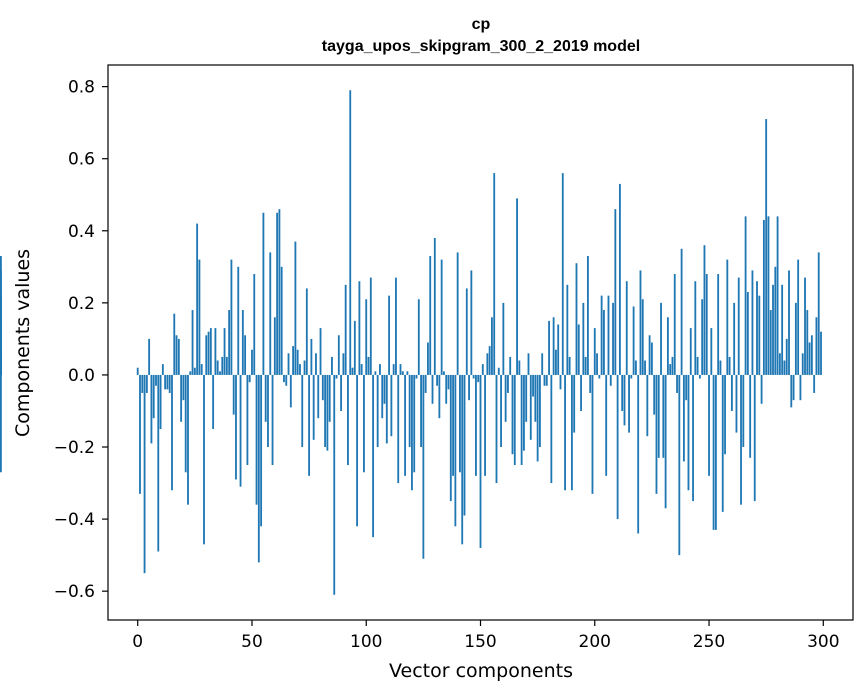 Image resolution: width=867 pixels, height=696 pixels. I want to click on y-tick-label: −0.6, so click(74, 592).